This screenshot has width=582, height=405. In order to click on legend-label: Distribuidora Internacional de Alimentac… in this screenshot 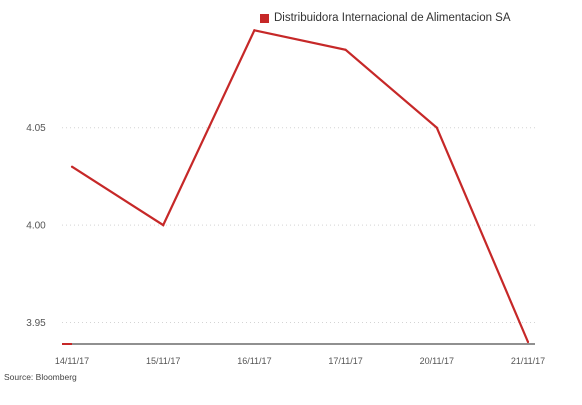, I will do `click(392, 18)`.